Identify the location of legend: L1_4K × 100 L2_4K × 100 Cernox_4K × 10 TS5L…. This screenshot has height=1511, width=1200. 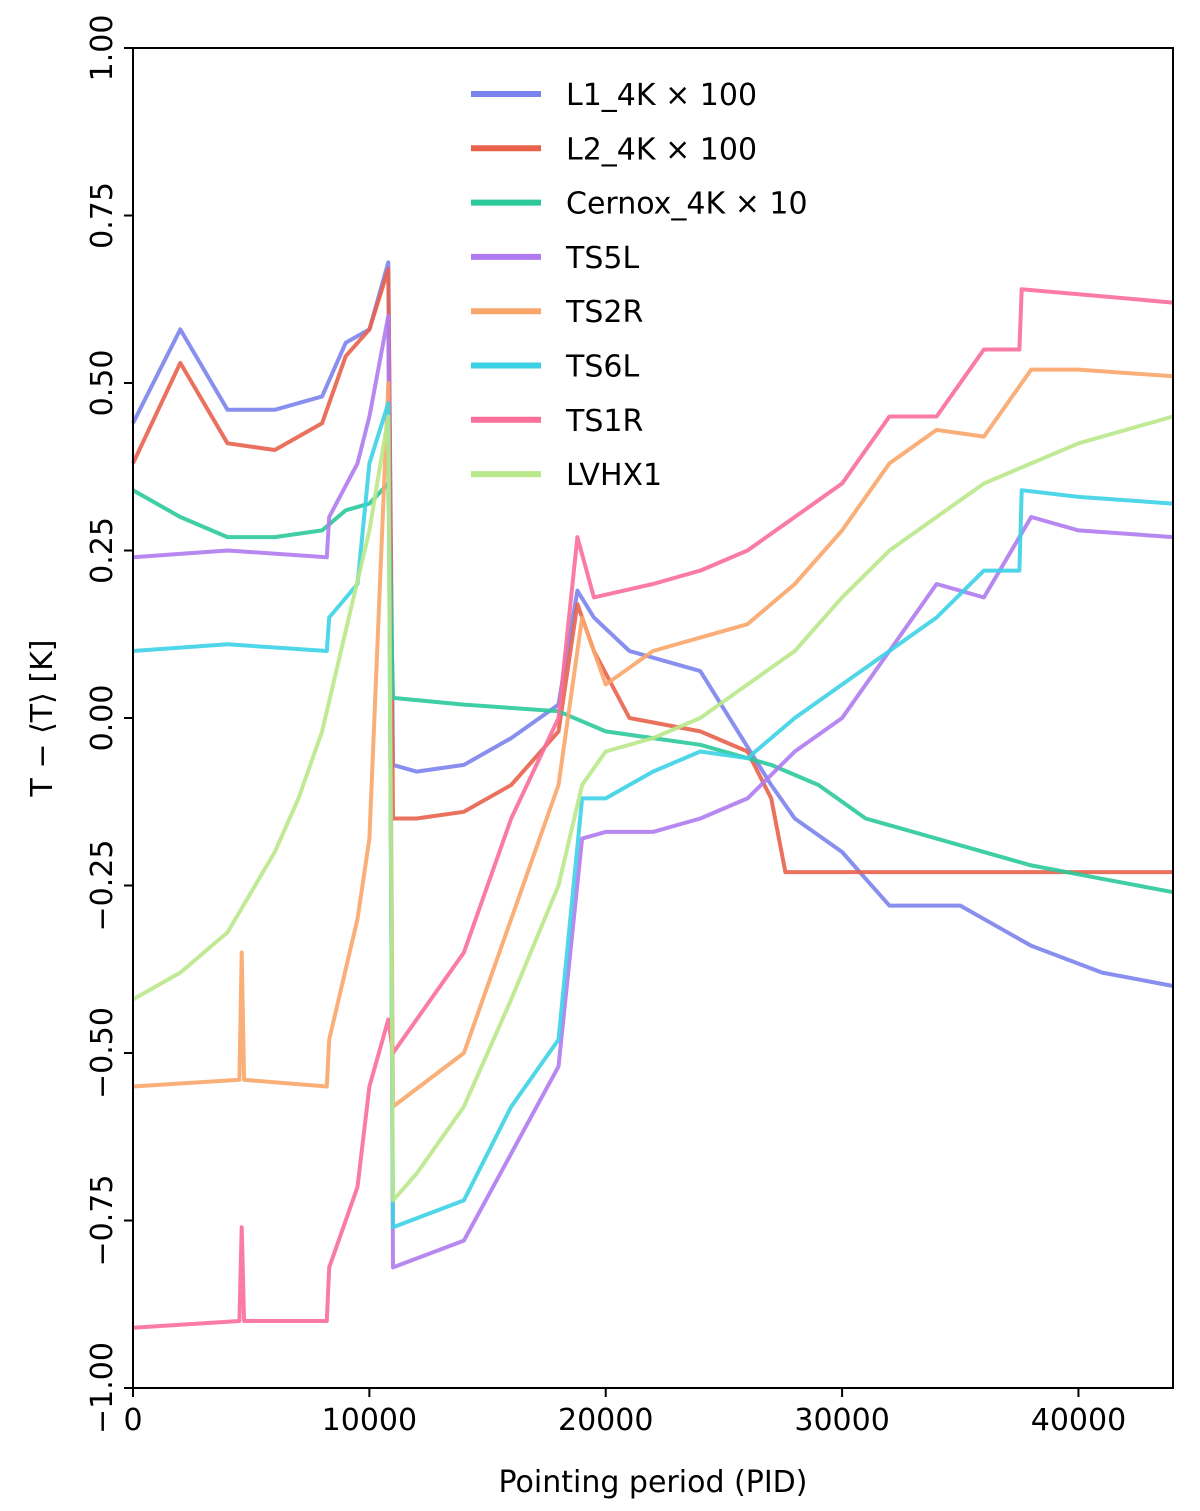
(639, 285).